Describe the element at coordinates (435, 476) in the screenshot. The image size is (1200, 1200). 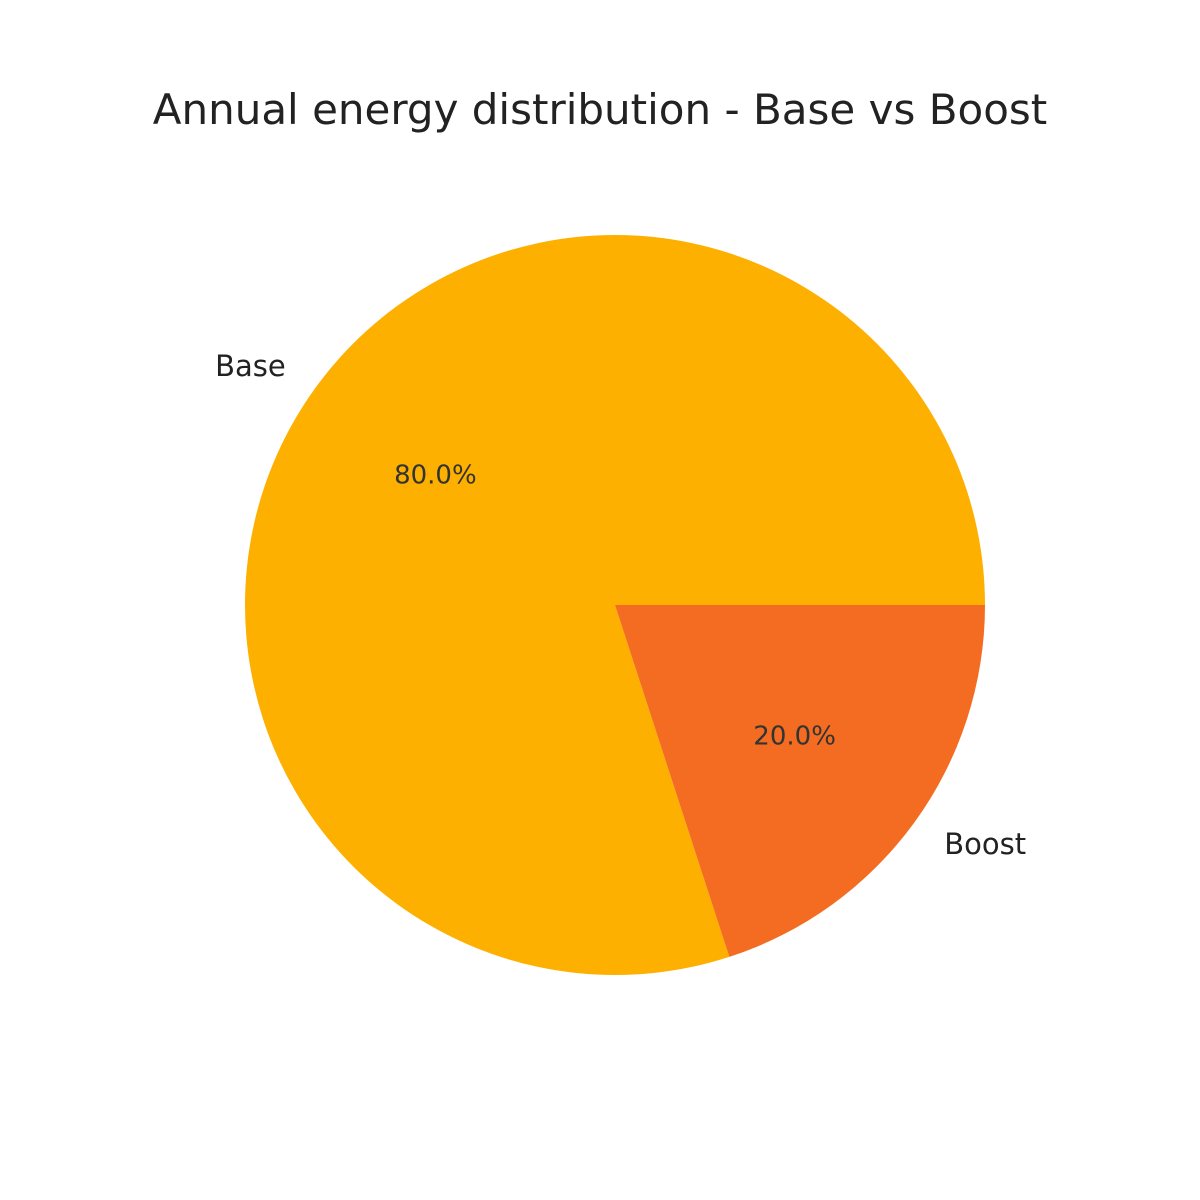
I see `slice-percent-label: 80.0%` at that location.